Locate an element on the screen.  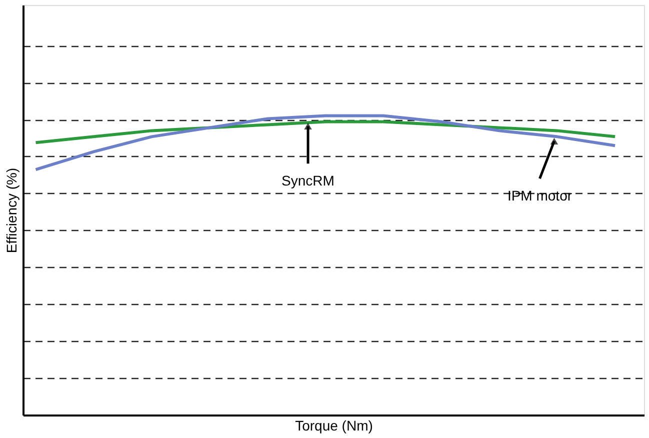
x-axis-title: Torque (Nm) is located at coordinates (334, 426).